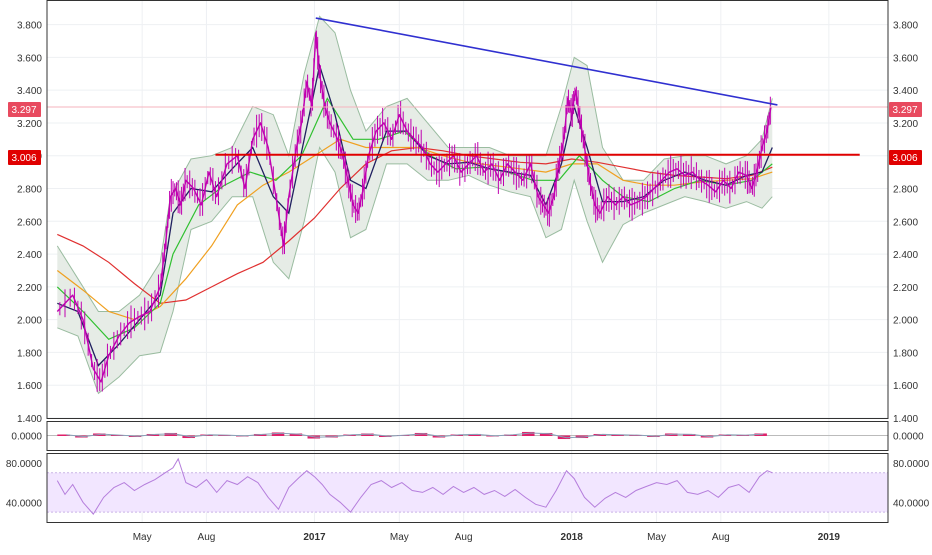  Describe the element at coordinates (314, 537) in the screenshot. I see `x-tick-label: 2017` at that location.